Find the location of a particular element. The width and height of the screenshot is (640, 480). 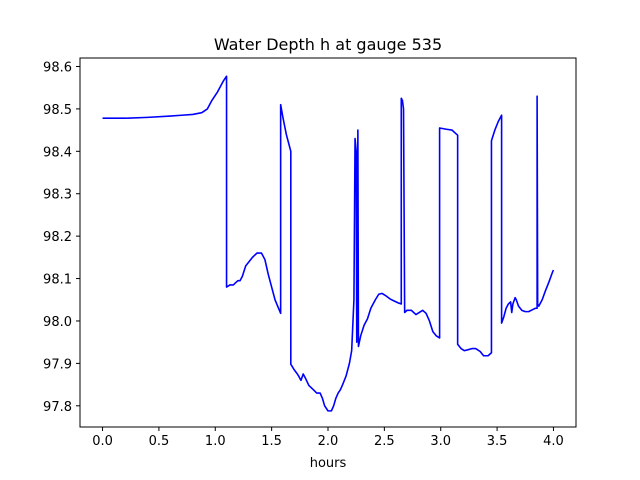

x-axis-label: hours is located at coordinates (328, 463).